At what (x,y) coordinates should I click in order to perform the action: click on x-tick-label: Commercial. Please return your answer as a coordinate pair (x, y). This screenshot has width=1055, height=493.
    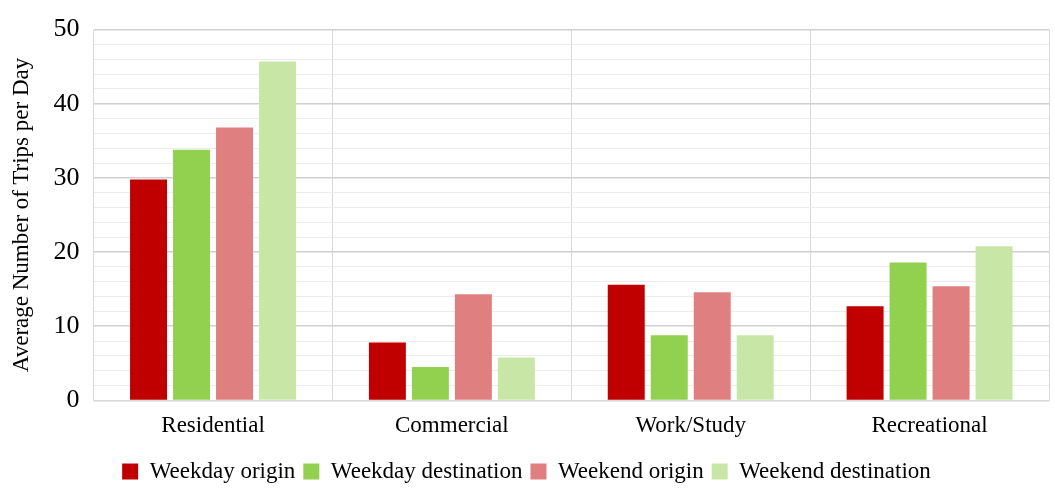
    Looking at the image, I should click on (452, 425).